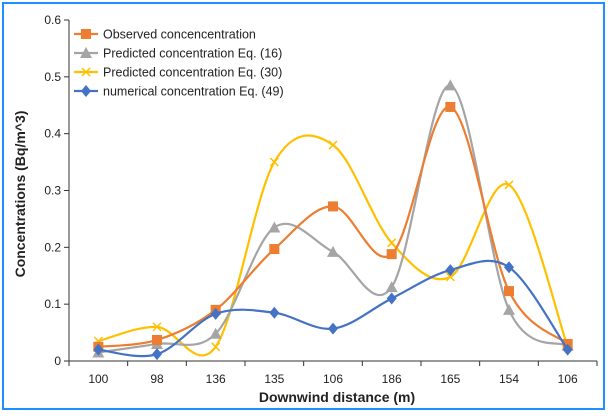 This screenshot has height=416, width=611. What do you see at coordinates (337, 397) in the screenshot?
I see `x-axis-label: Downwind distance (m)` at bounding box center [337, 397].